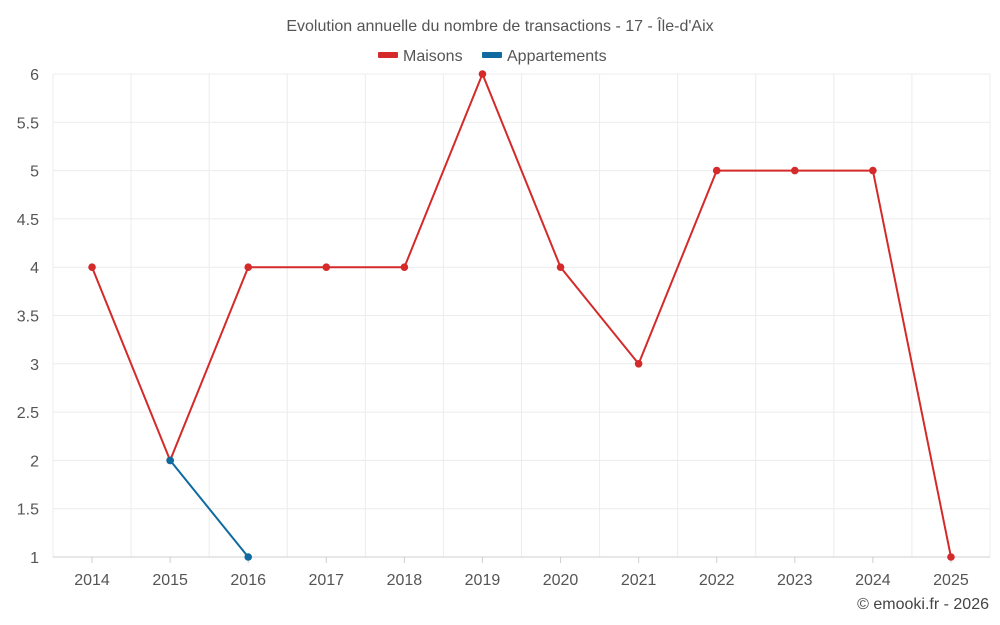  I want to click on y-tick-label: 1, so click(34, 558).